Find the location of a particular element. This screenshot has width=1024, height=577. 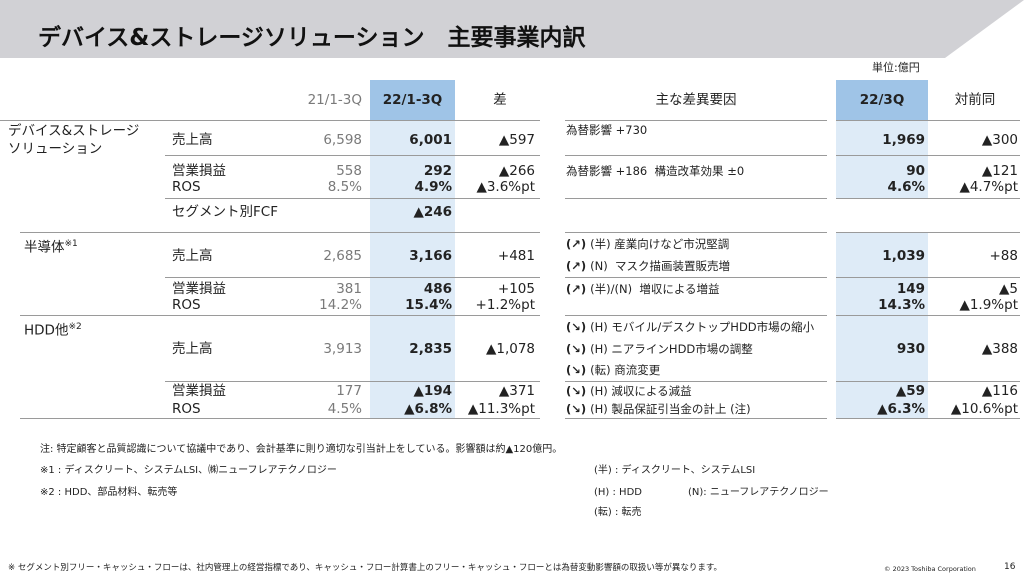

value-diff: ▲597 is located at coordinates (516, 140).